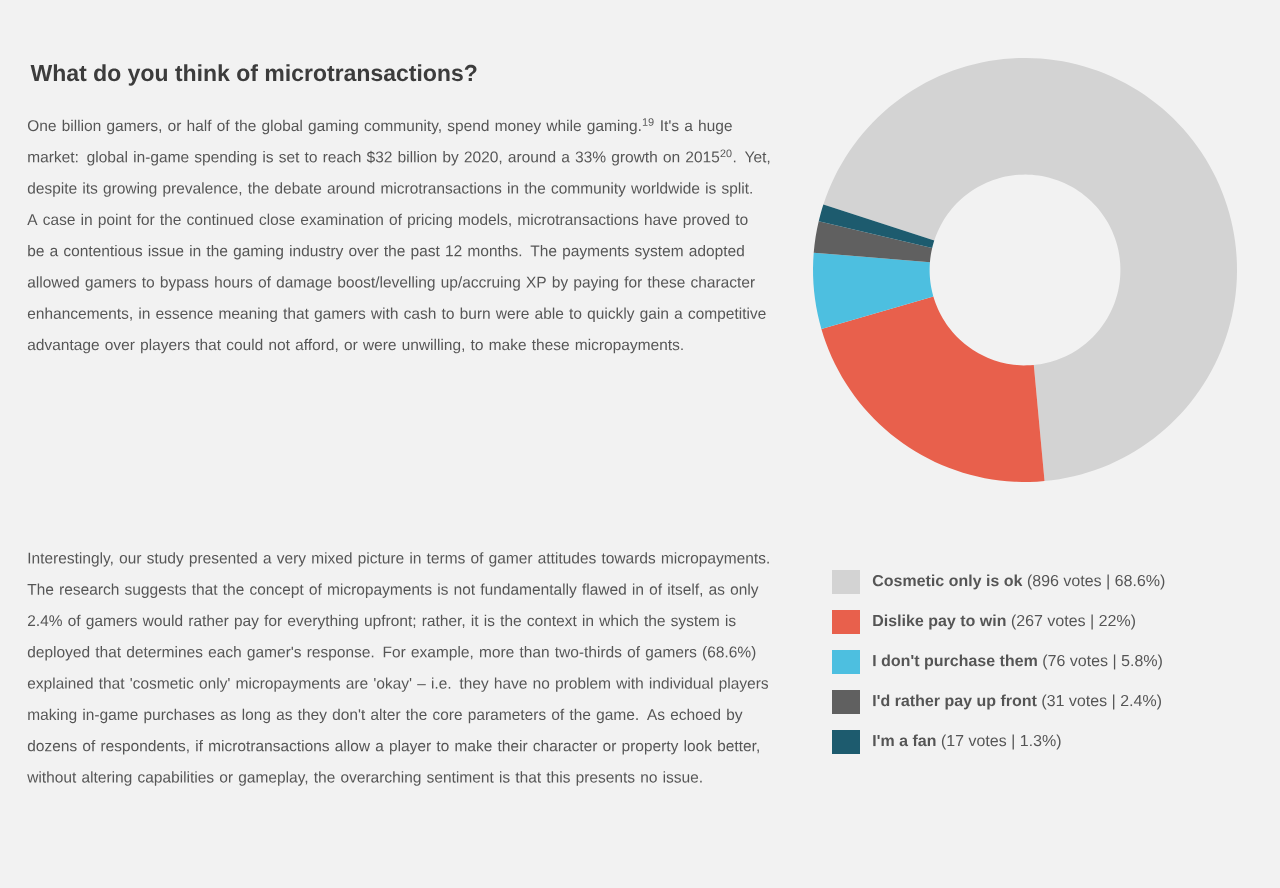 This screenshot has height=888, width=1280. Describe the element at coordinates (1017, 702) in the screenshot. I see `legend-label: I'd rather pay up front (31 votes | 2.4%)` at that location.